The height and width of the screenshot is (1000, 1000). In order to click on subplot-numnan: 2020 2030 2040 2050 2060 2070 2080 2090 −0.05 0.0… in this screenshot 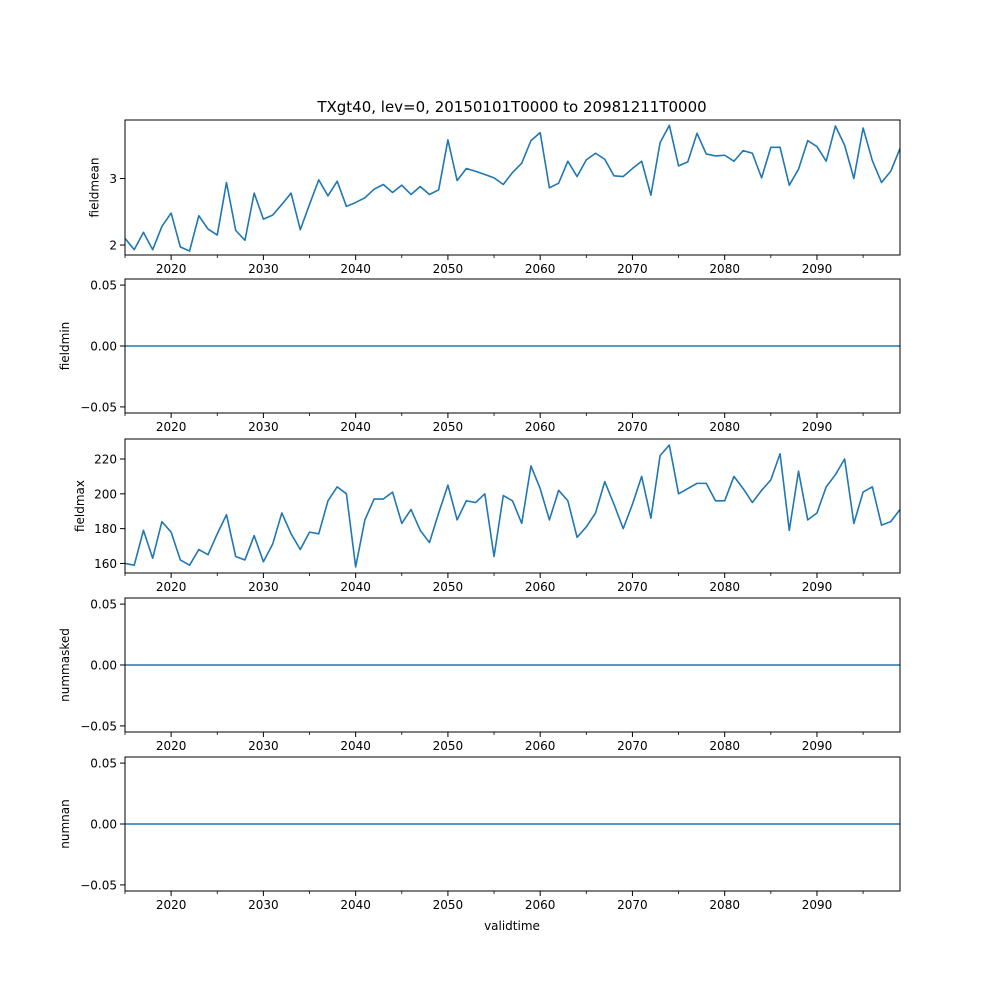, I will do `click(479, 834)`.